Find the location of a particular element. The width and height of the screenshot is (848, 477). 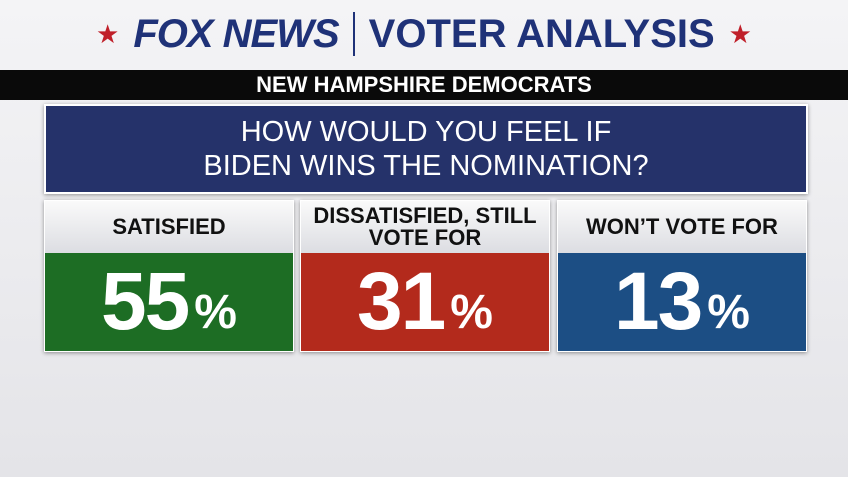

subtitle: NEW HAMPSHIRE DEMOCRATS is located at coordinates (424, 85).